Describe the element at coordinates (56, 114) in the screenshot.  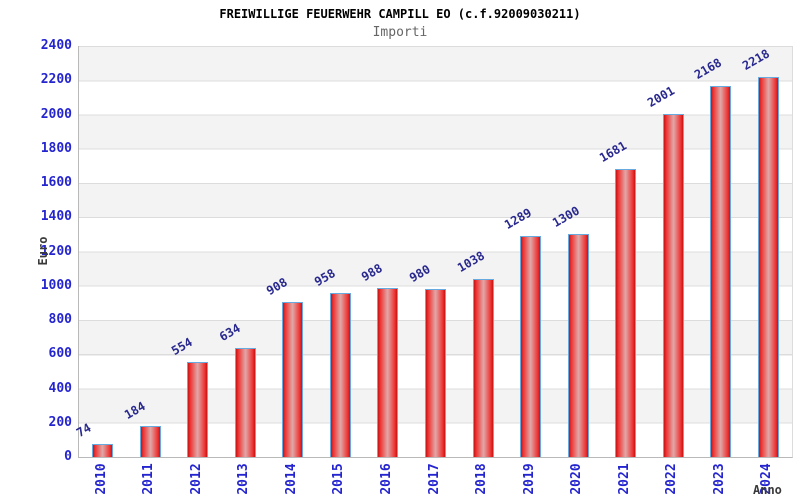
I see `y-tick-label: 2000` at that location.